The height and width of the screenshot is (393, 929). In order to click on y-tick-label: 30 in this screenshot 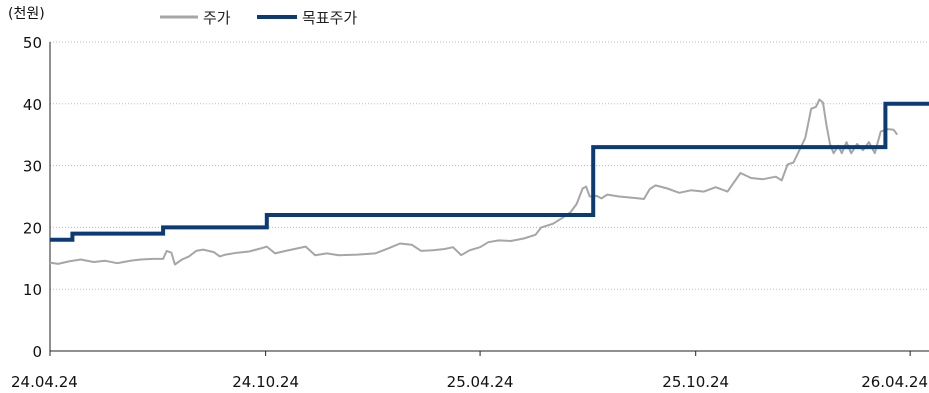, I will do `click(32, 167)`.